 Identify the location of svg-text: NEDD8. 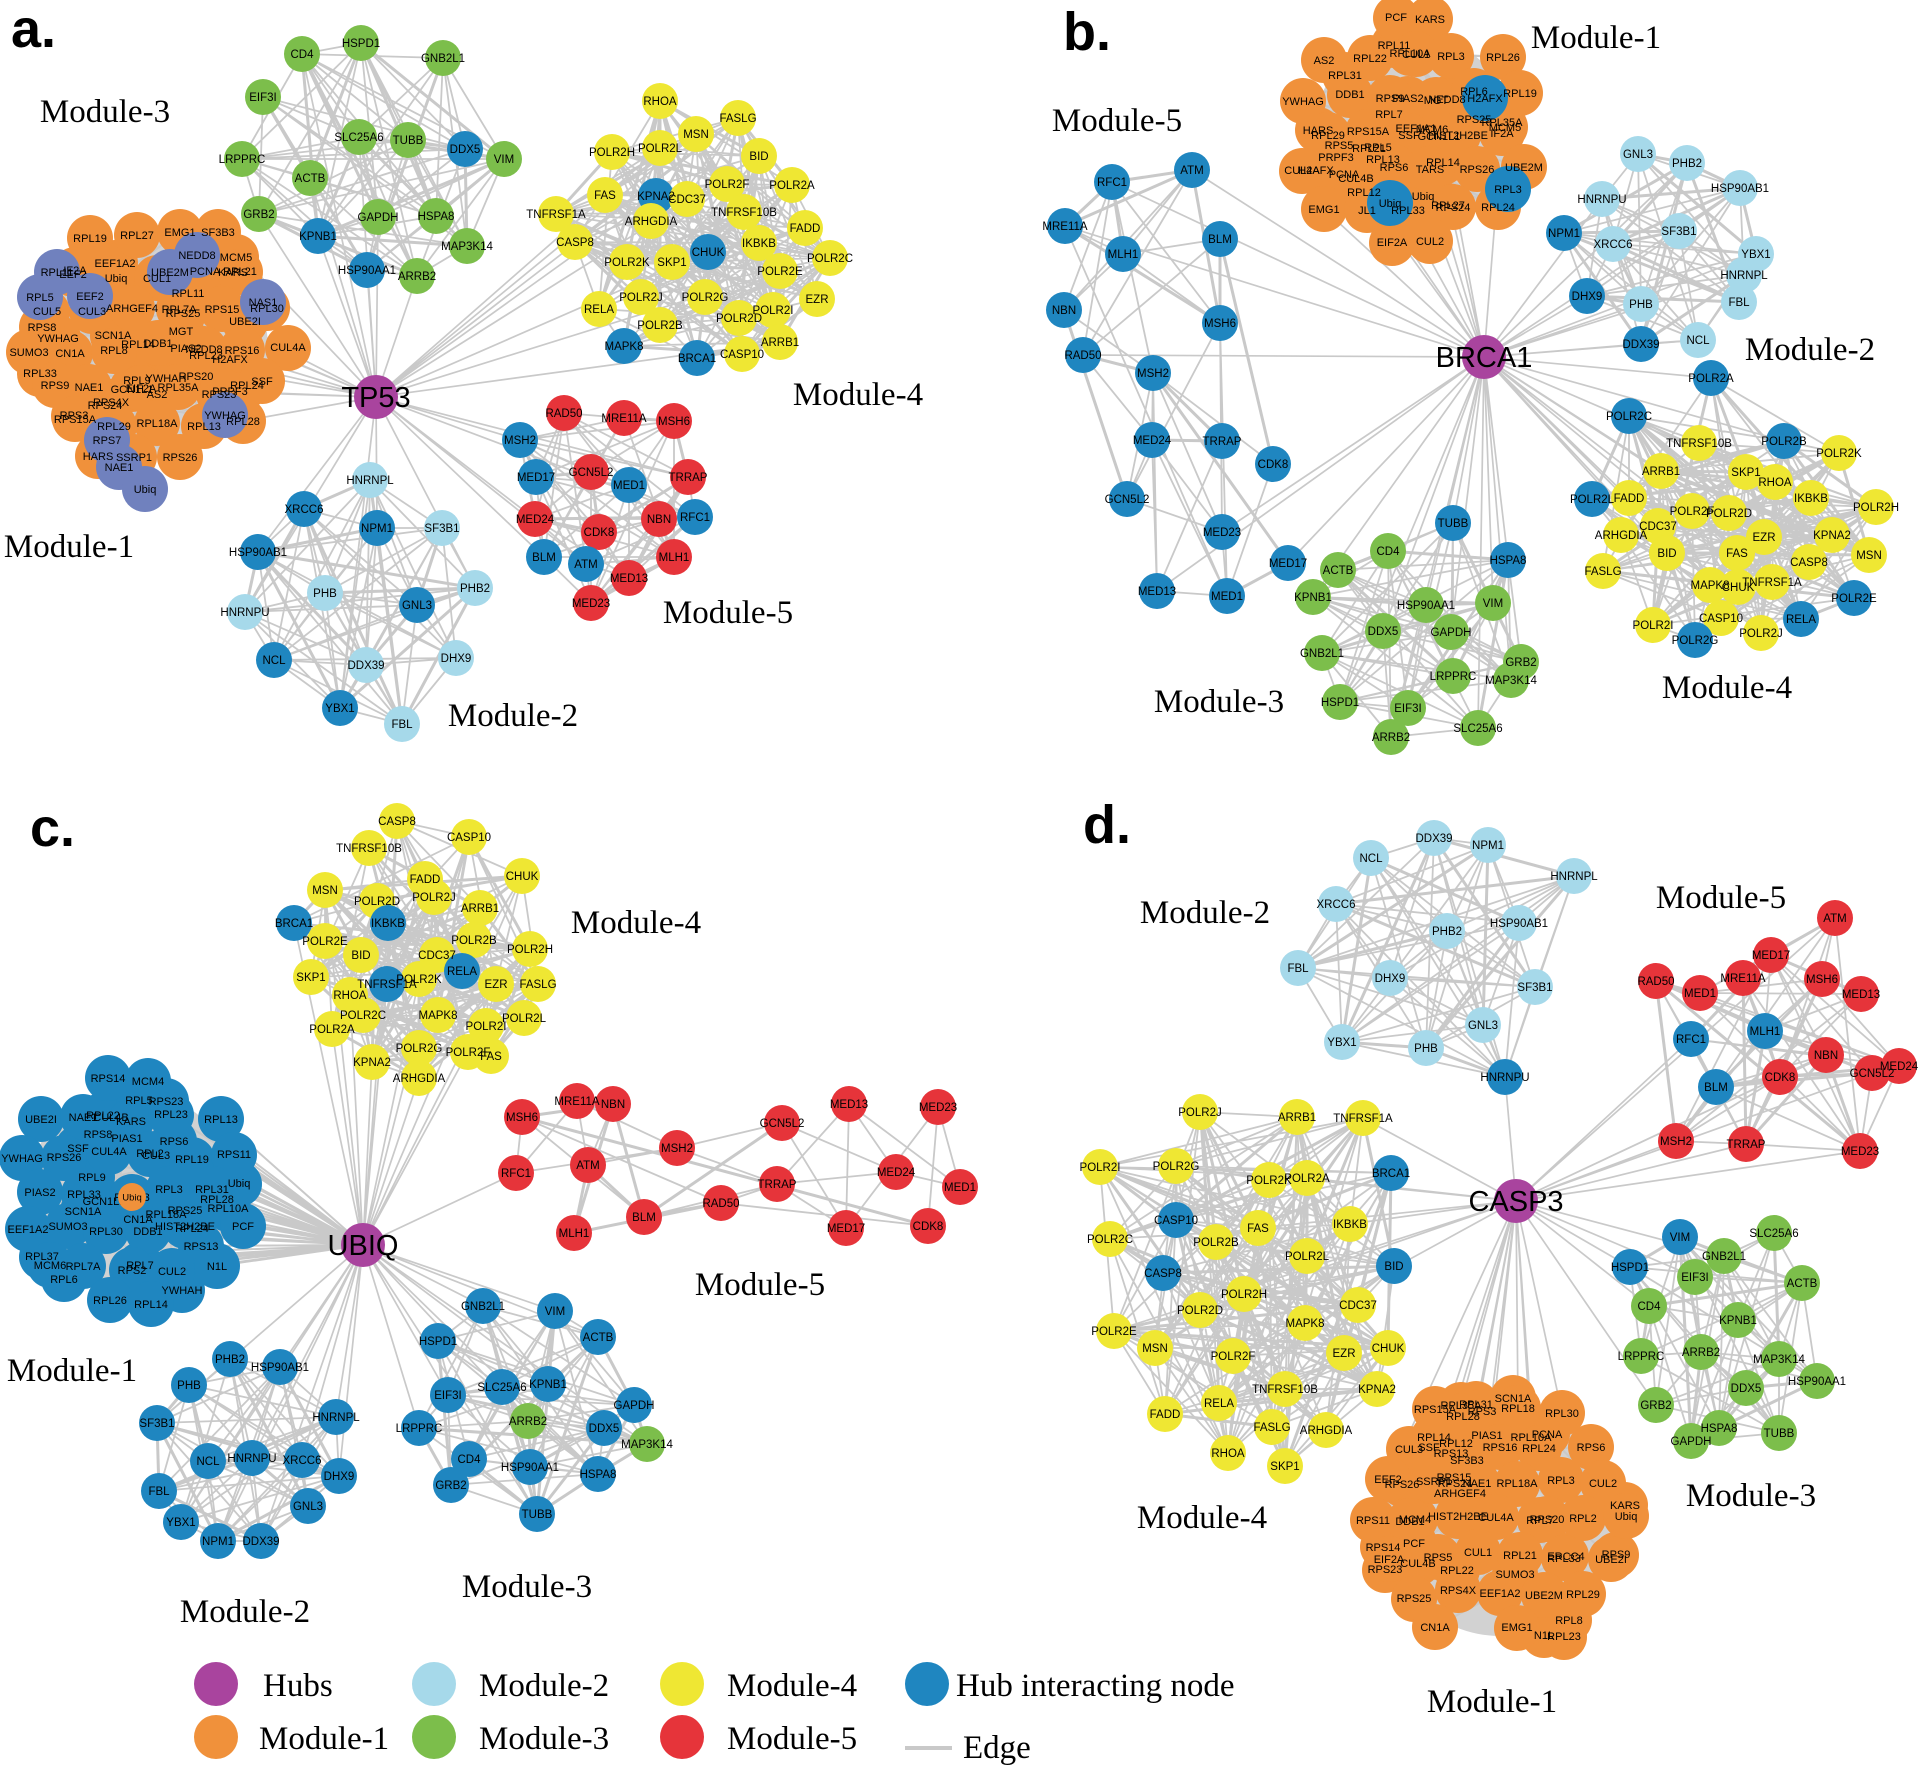
(196, 256).